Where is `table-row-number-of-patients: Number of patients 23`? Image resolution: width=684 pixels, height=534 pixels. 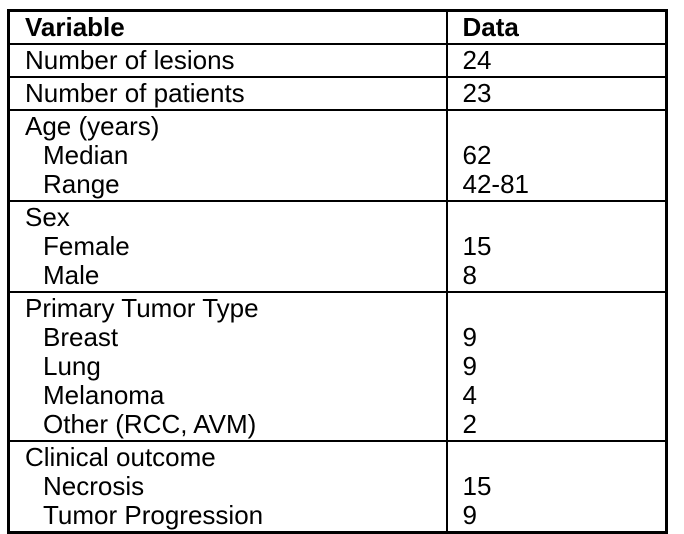 table-row-number-of-patients: Number of patients 23 is located at coordinates (337, 93).